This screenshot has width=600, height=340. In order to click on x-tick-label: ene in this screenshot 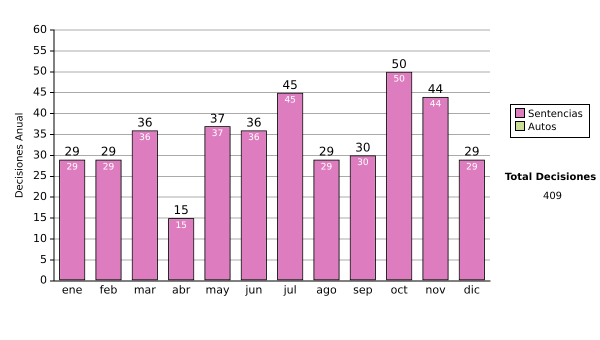, I will do `click(72, 289)`.